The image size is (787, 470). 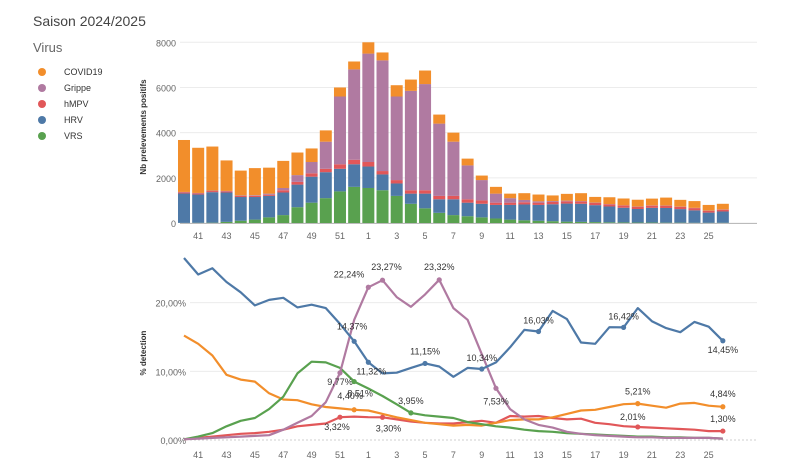 I want to click on y-tick-label: 20,00%, so click(x=170, y=304).